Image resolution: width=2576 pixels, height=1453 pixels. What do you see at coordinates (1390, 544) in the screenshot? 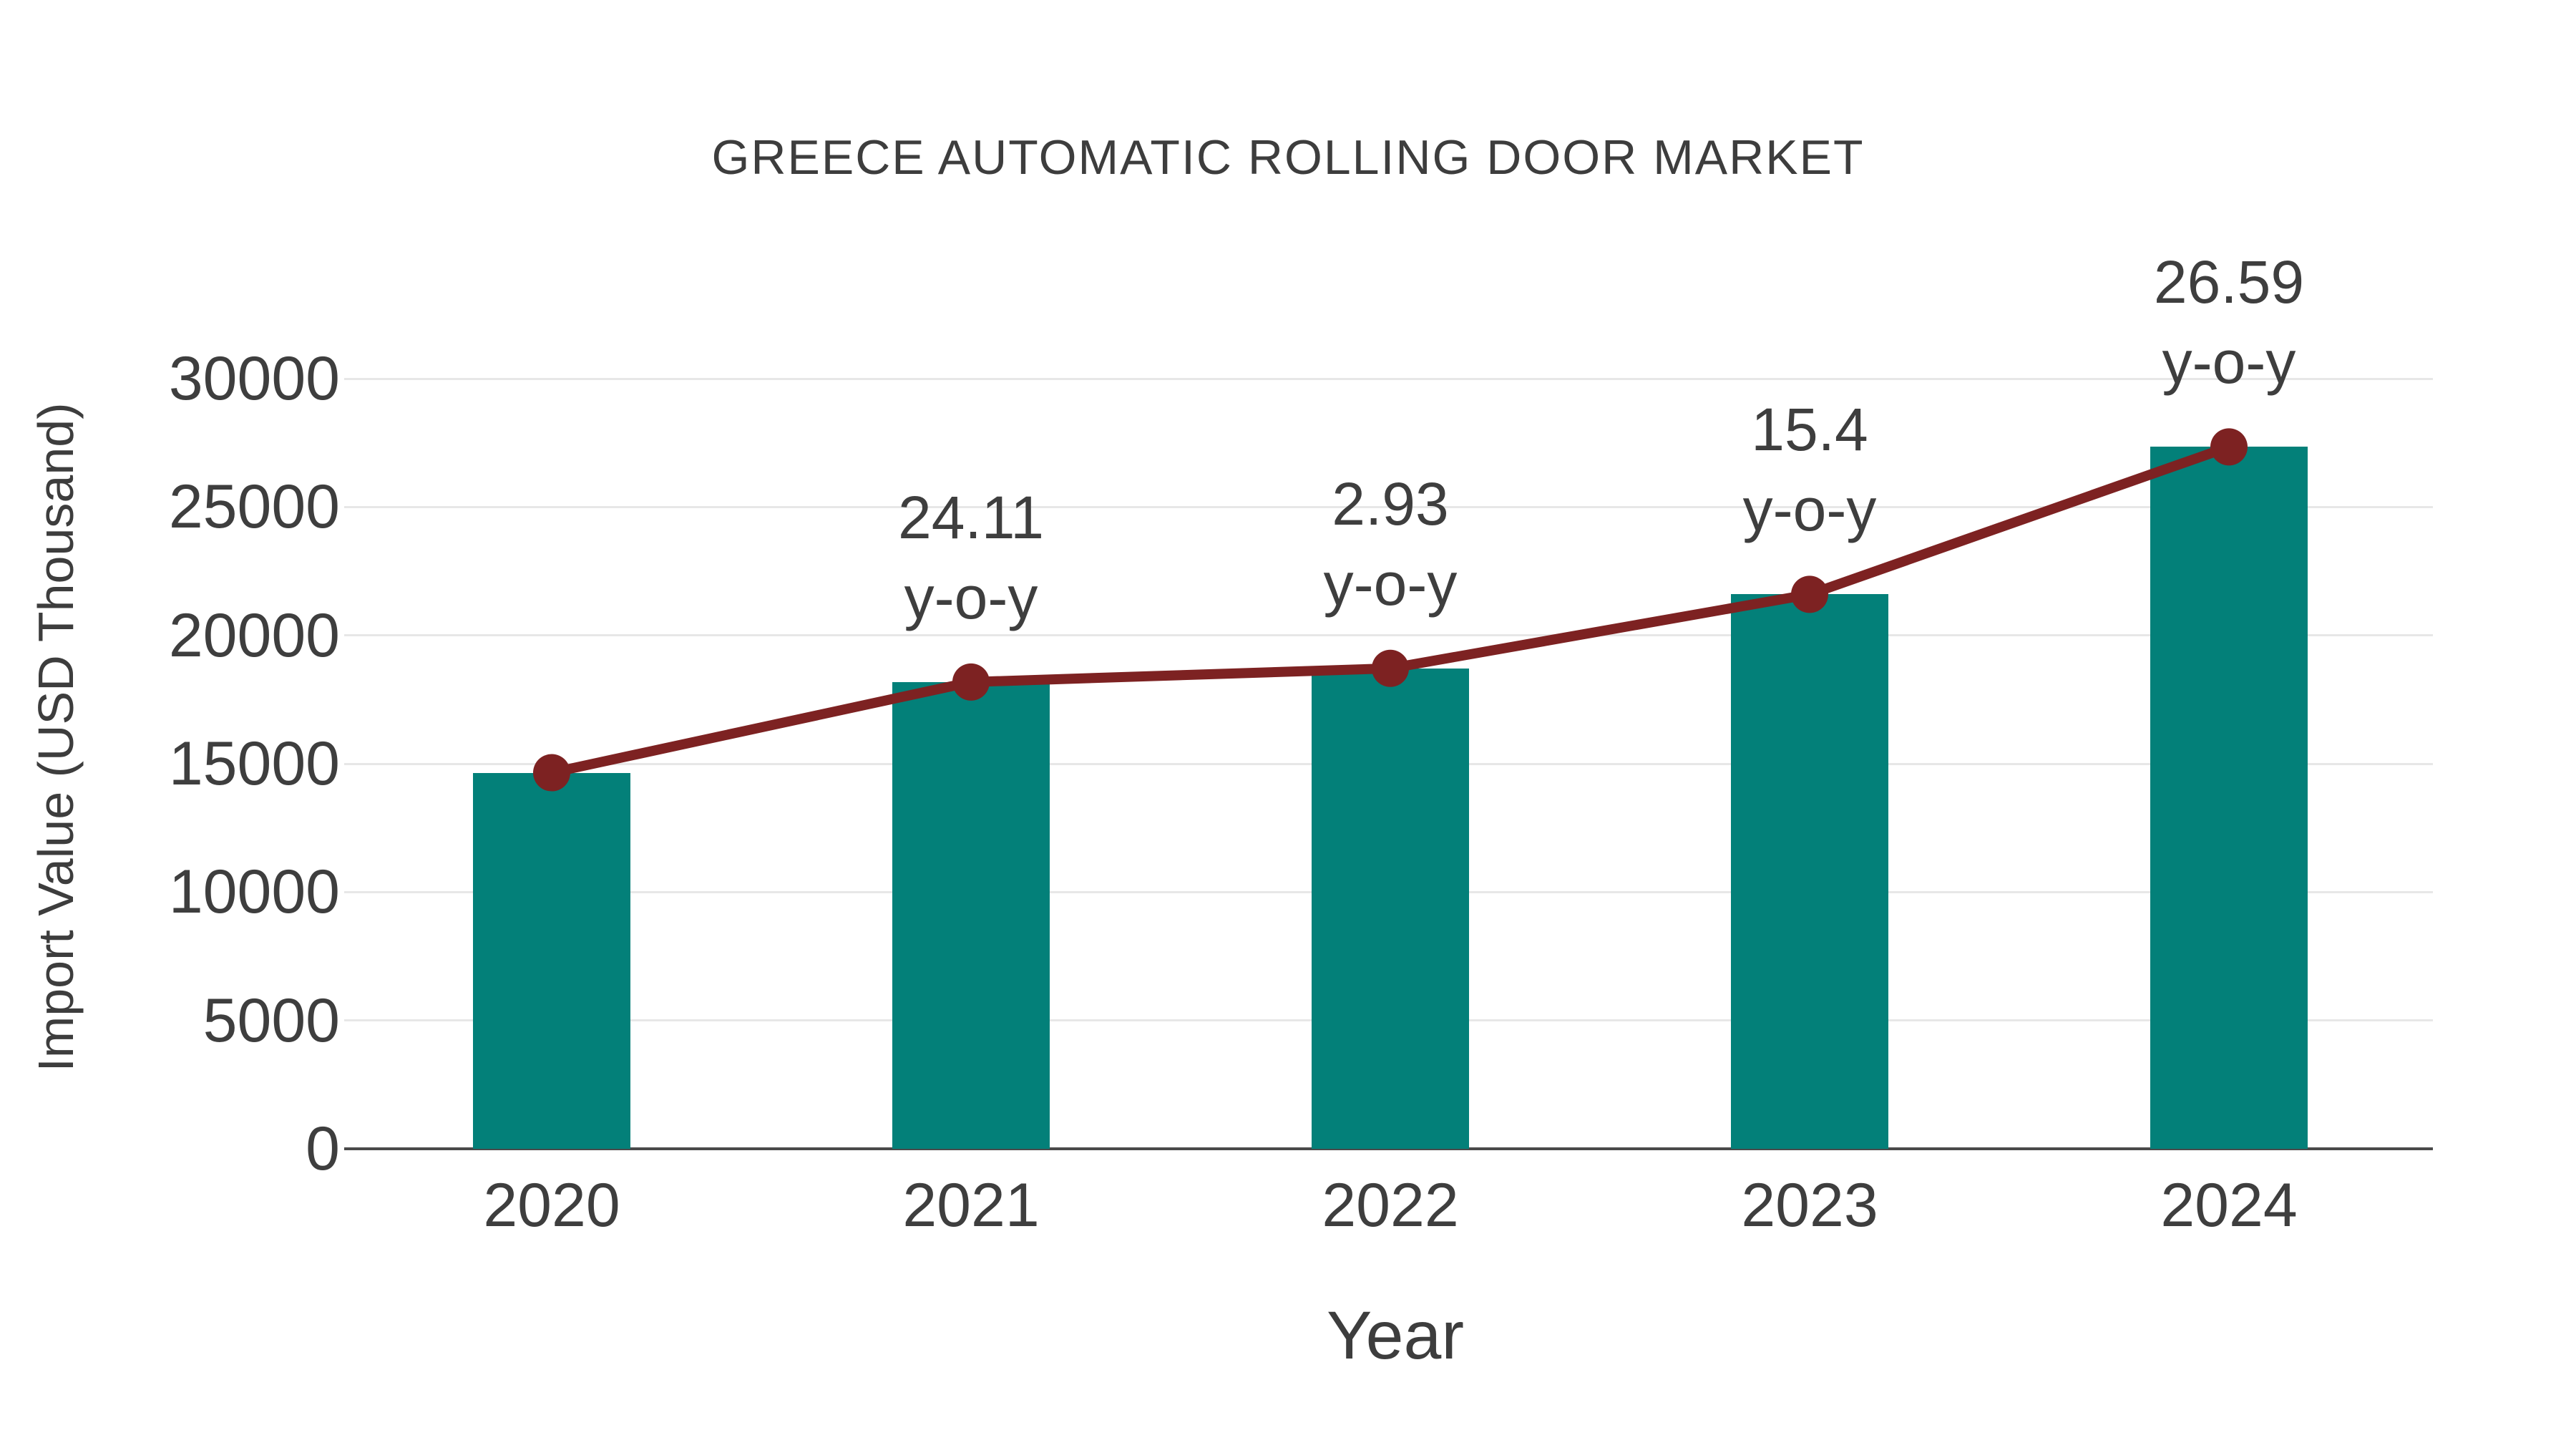
I see `annotation-2022: 2.93 y-o-y` at bounding box center [1390, 544].